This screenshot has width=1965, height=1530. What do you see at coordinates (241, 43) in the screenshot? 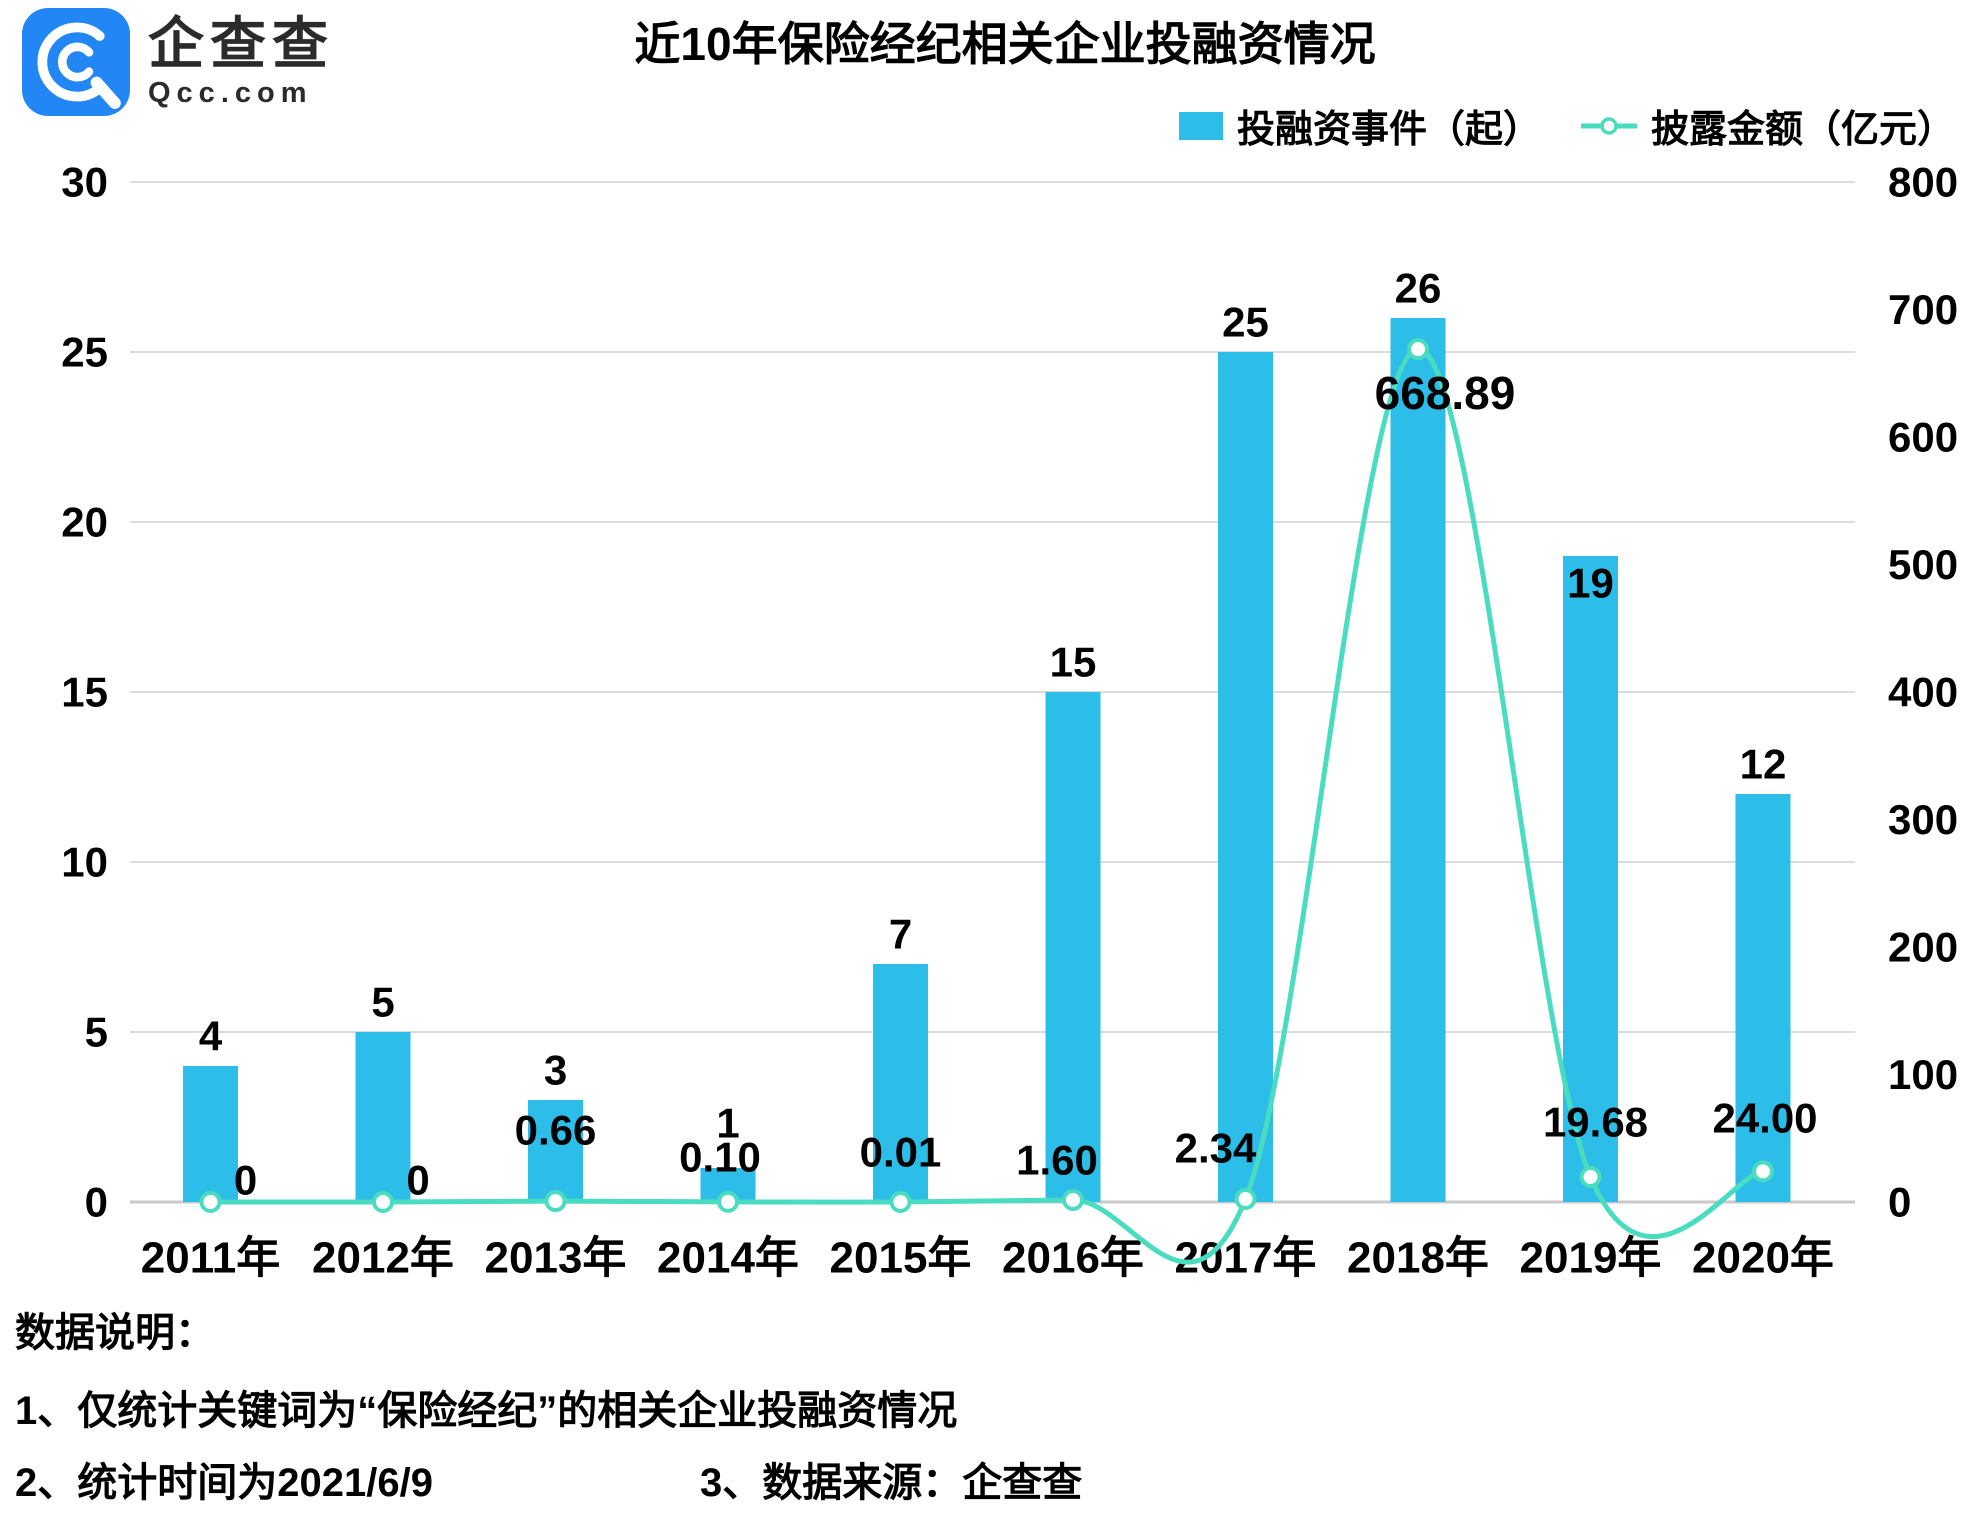
I see `brand-name: 企查查` at bounding box center [241, 43].